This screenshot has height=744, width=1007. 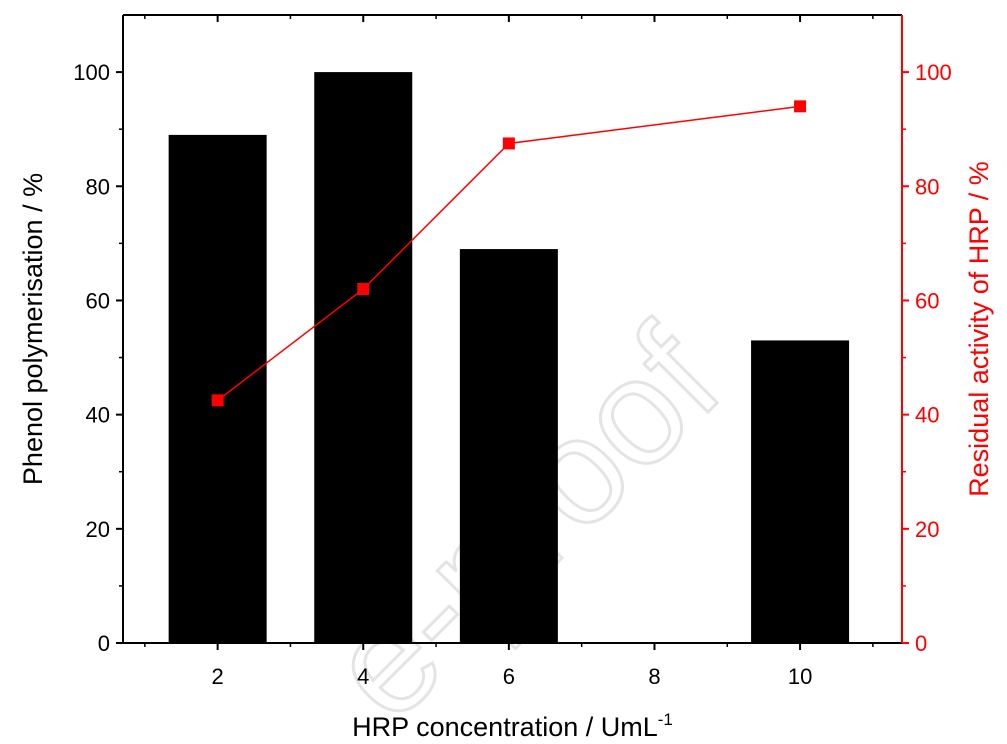 What do you see at coordinates (665, 719) in the screenshot?
I see `x-axis-title-superscript: -1` at bounding box center [665, 719].